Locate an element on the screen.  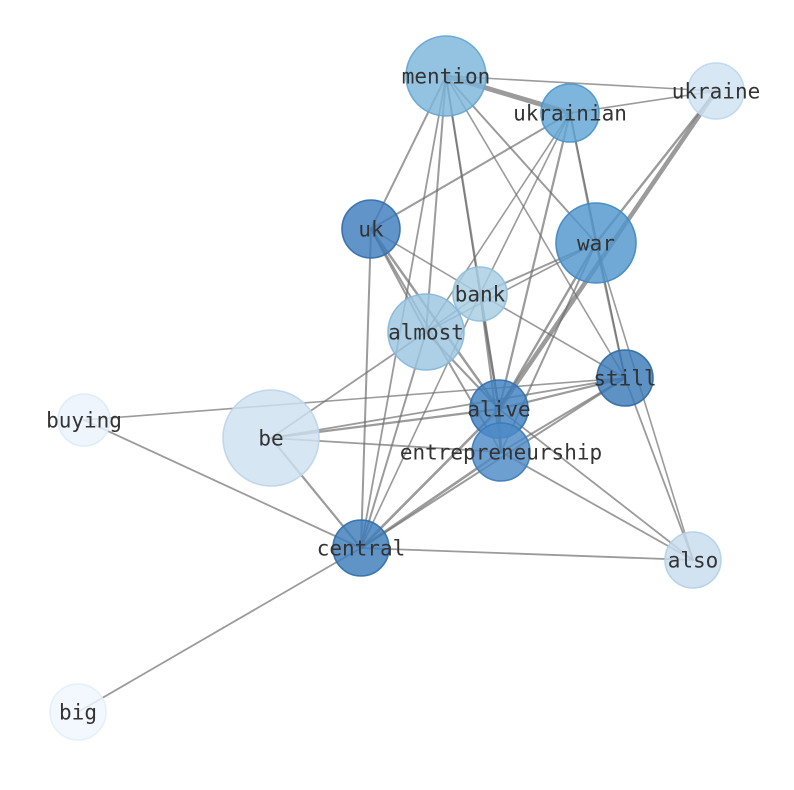
graph-edge-alive-central is located at coordinates (430, 478).